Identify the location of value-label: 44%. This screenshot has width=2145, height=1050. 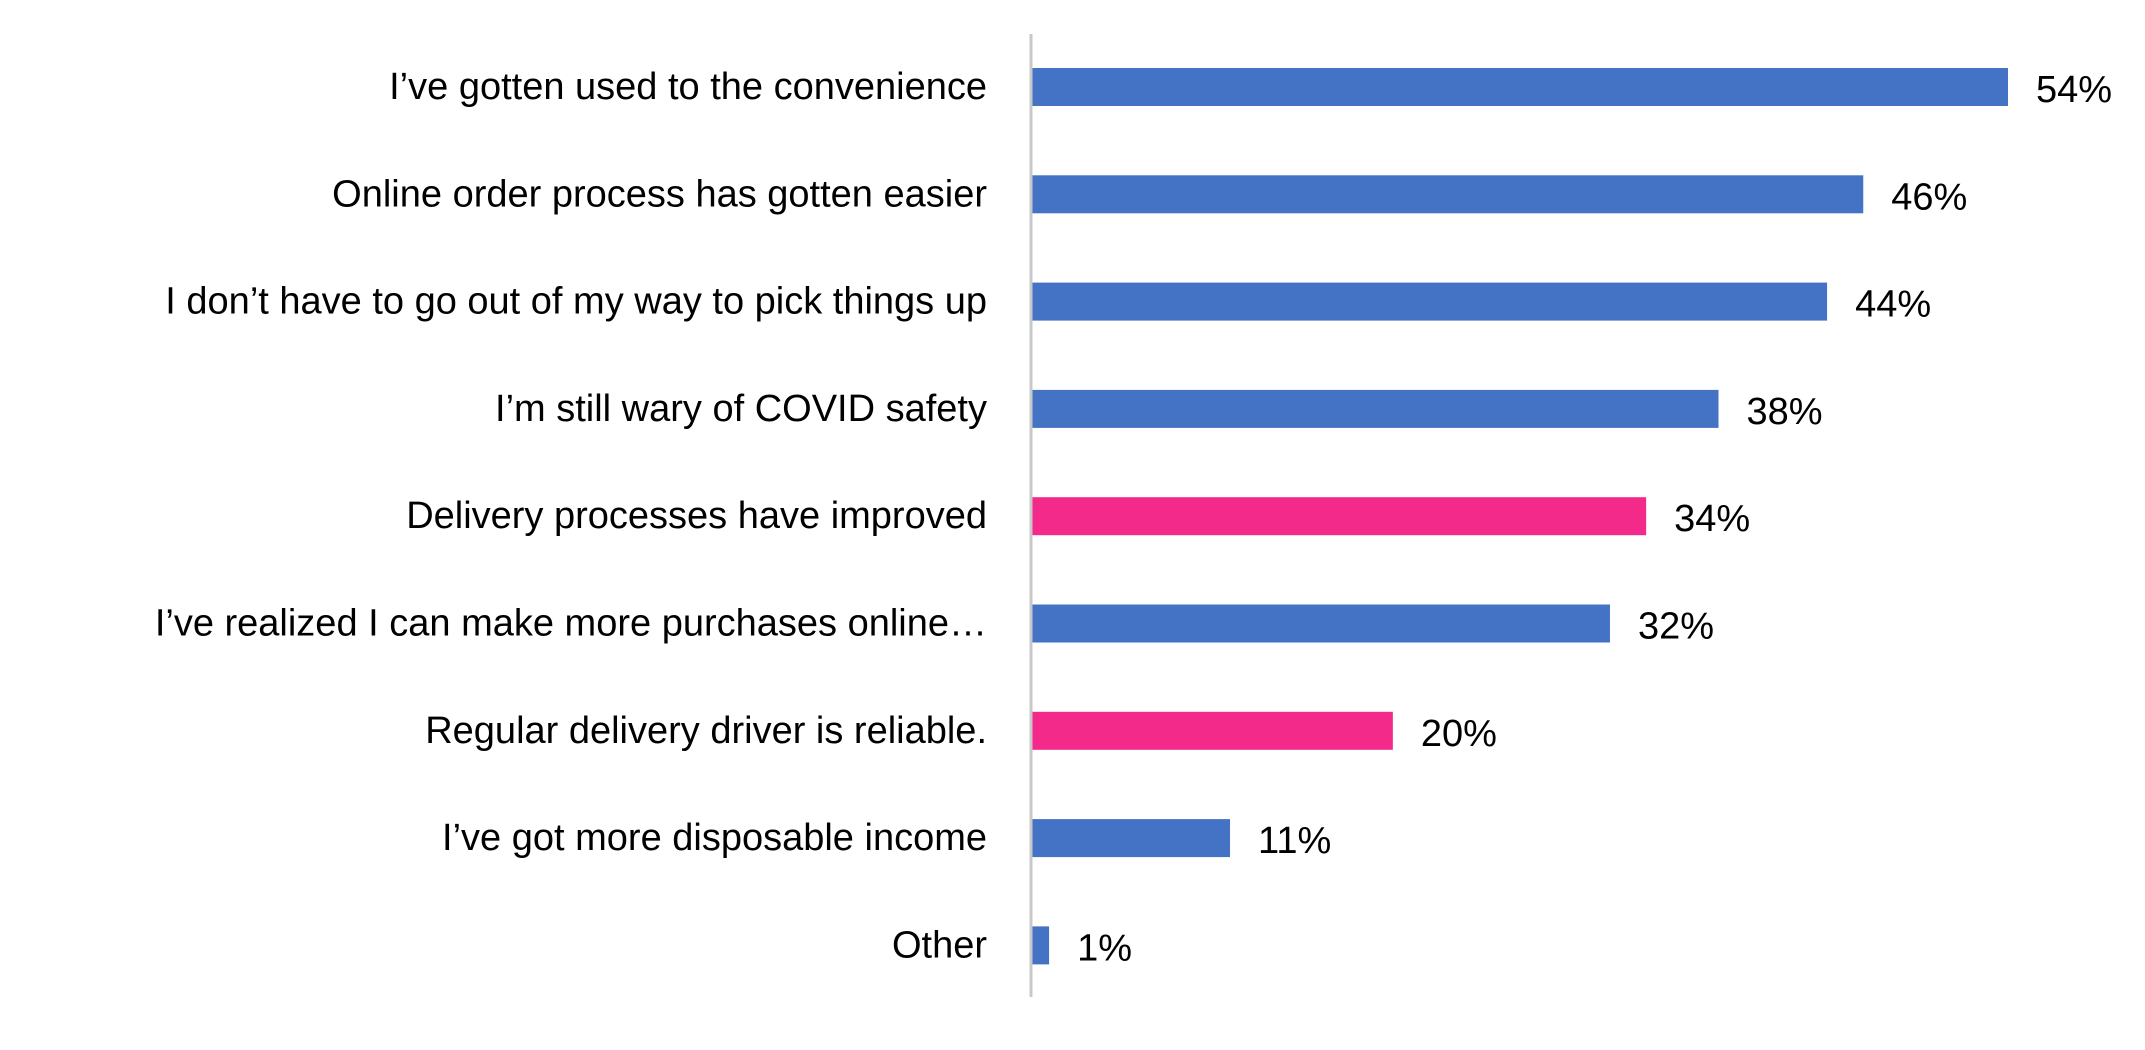
(1893, 305).